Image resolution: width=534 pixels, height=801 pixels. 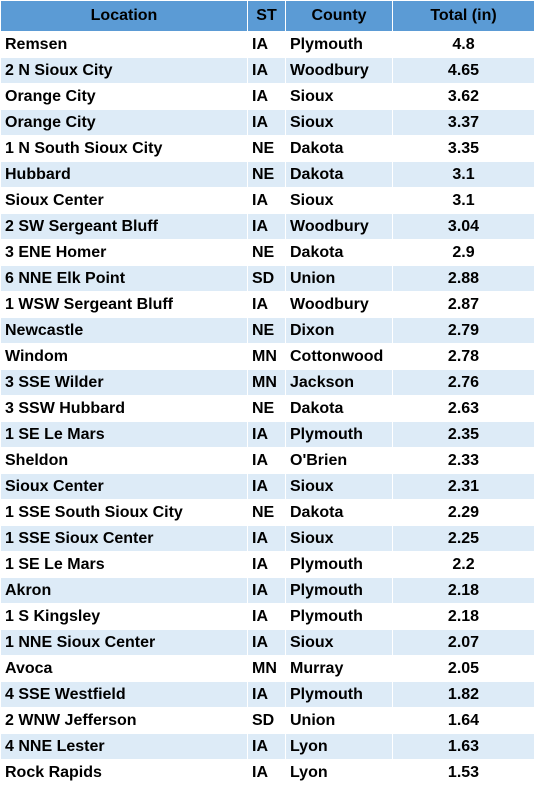 What do you see at coordinates (463, 16) in the screenshot?
I see `header-cell: Total (in)` at bounding box center [463, 16].